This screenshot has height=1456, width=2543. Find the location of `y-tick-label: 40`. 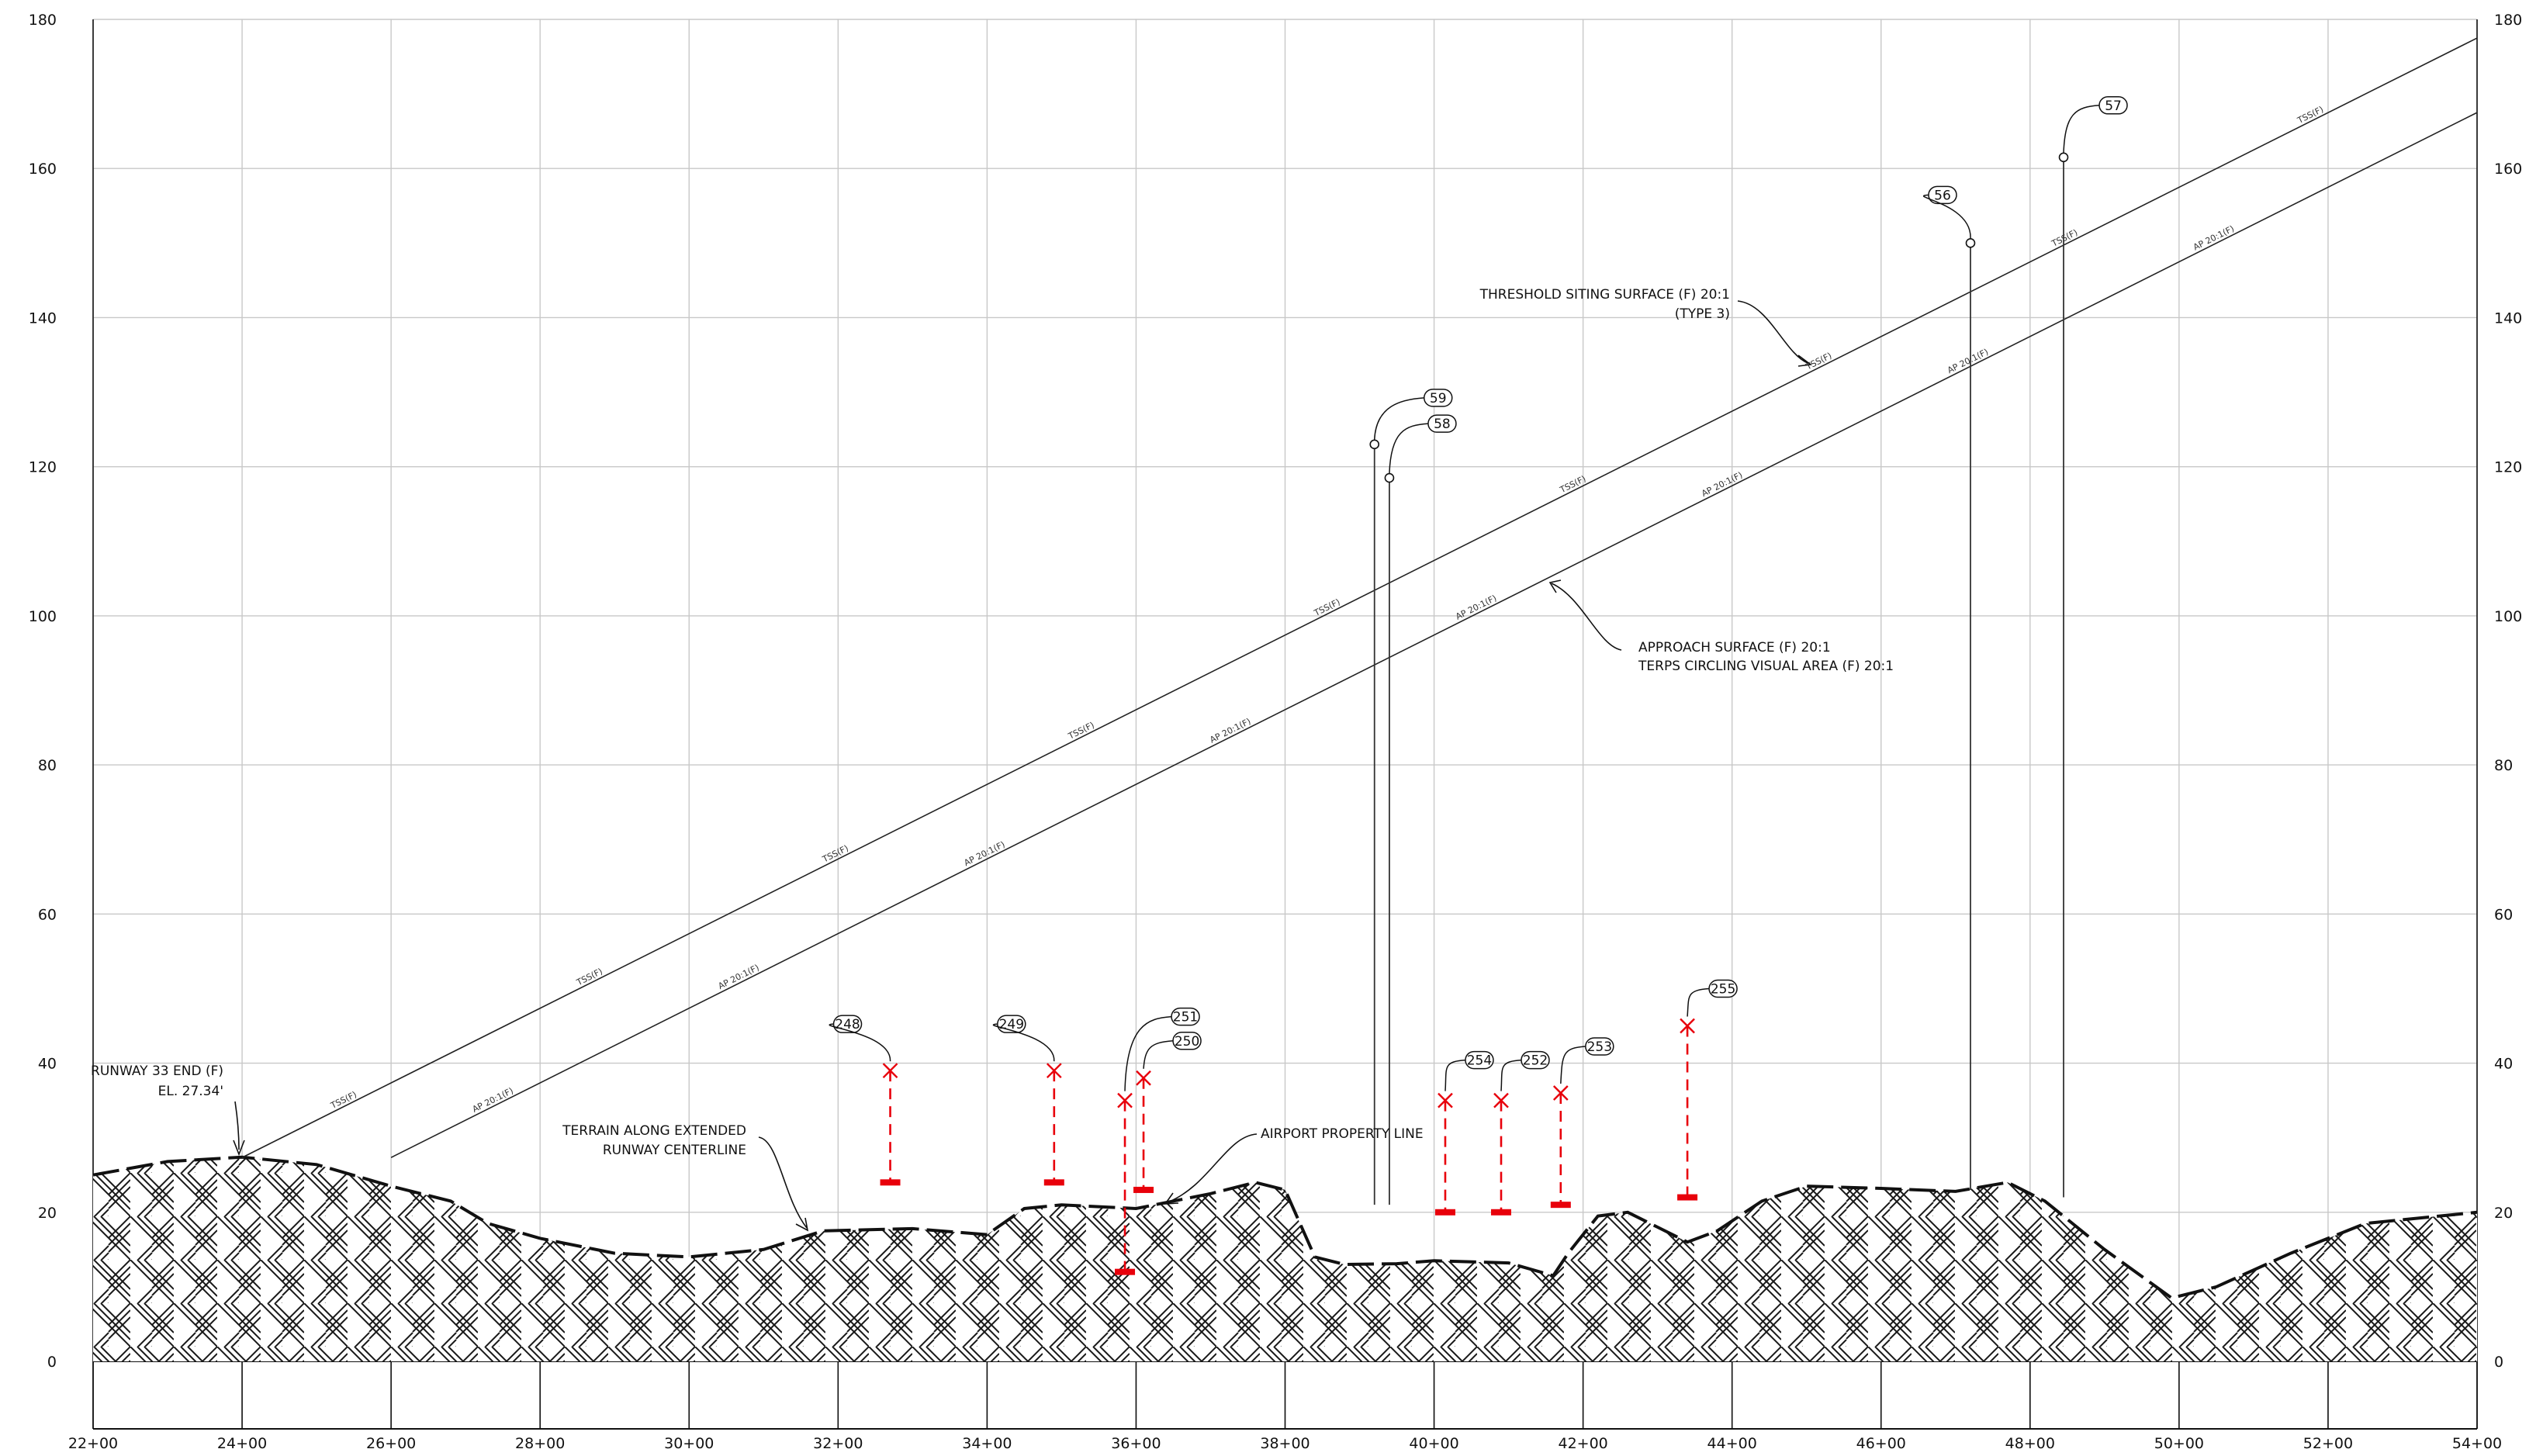

y-tick-label: 40 is located at coordinates (47, 1064).